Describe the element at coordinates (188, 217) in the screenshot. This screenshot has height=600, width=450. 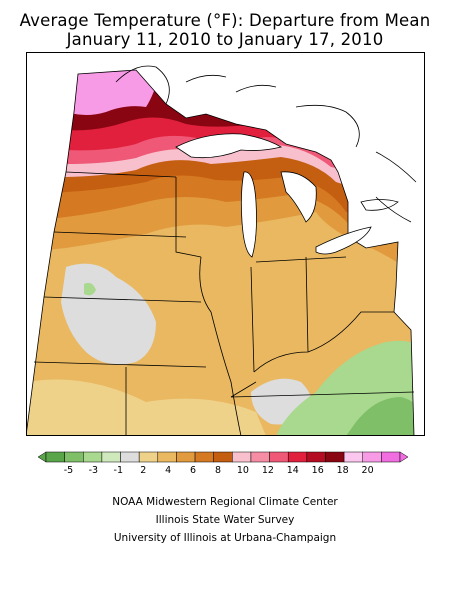
I see `boundary-iowa-mn` at that location.